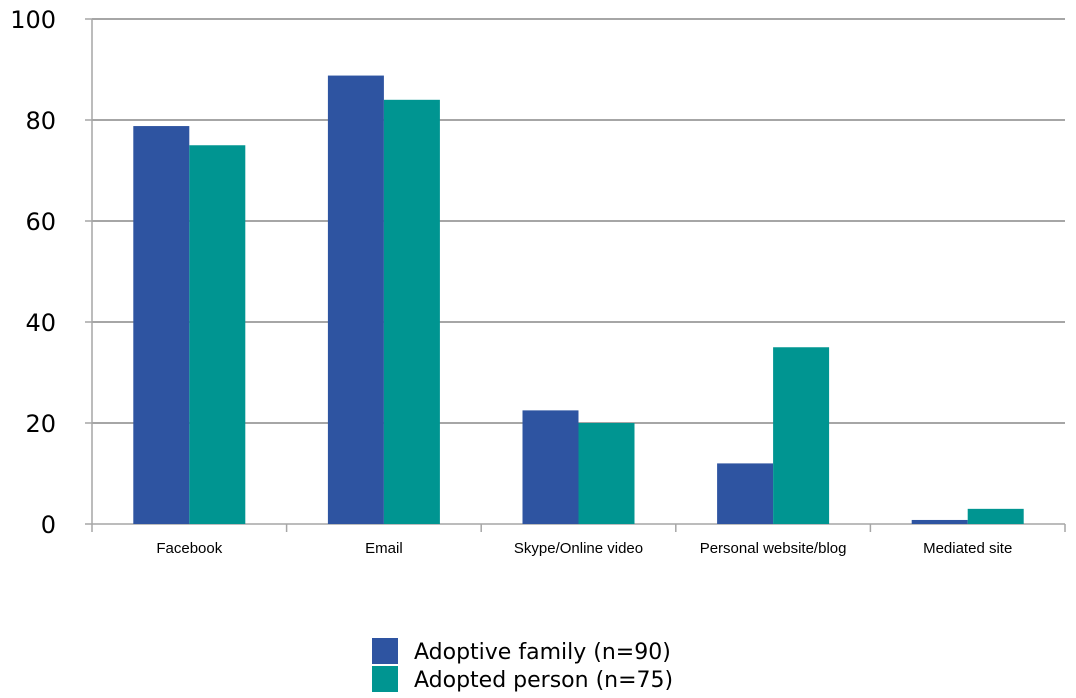 The width and height of the screenshot is (1076, 698). Describe the element at coordinates (542, 652) in the screenshot. I see `legend-label: Adoptive family (n=90)` at that location.